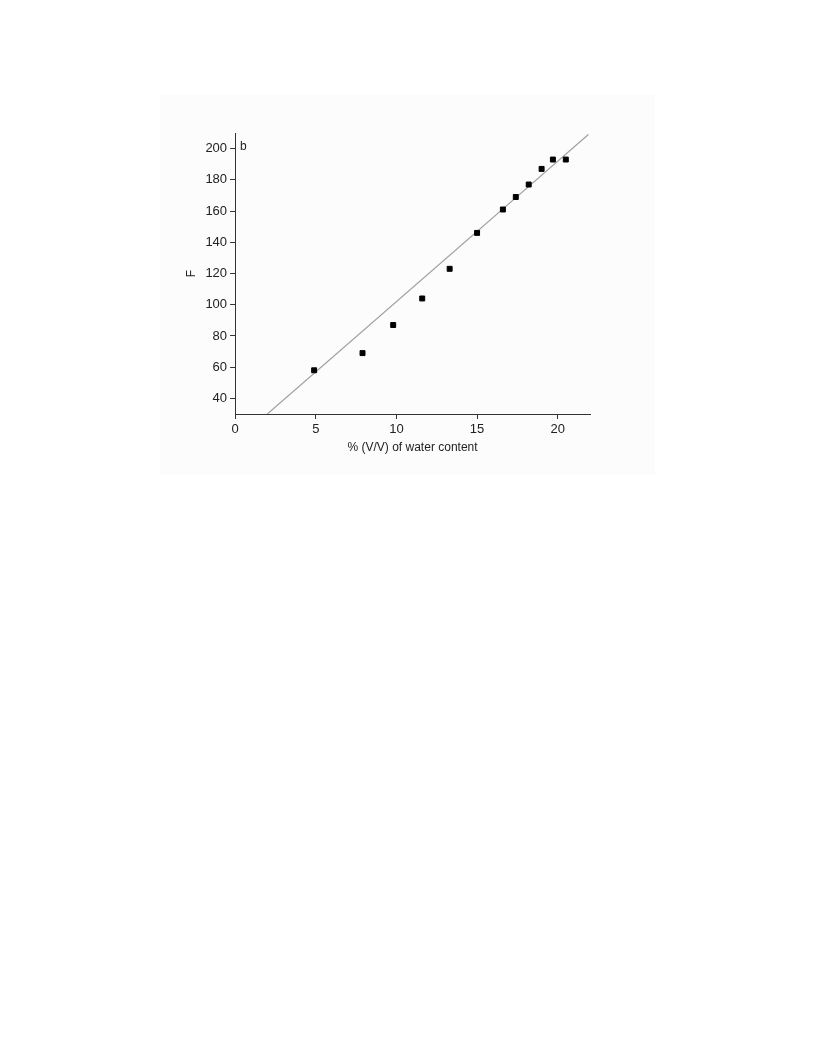  What do you see at coordinates (244, 146) in the screenshot?
I see `annotation: b` at bounding box center [244, 146].